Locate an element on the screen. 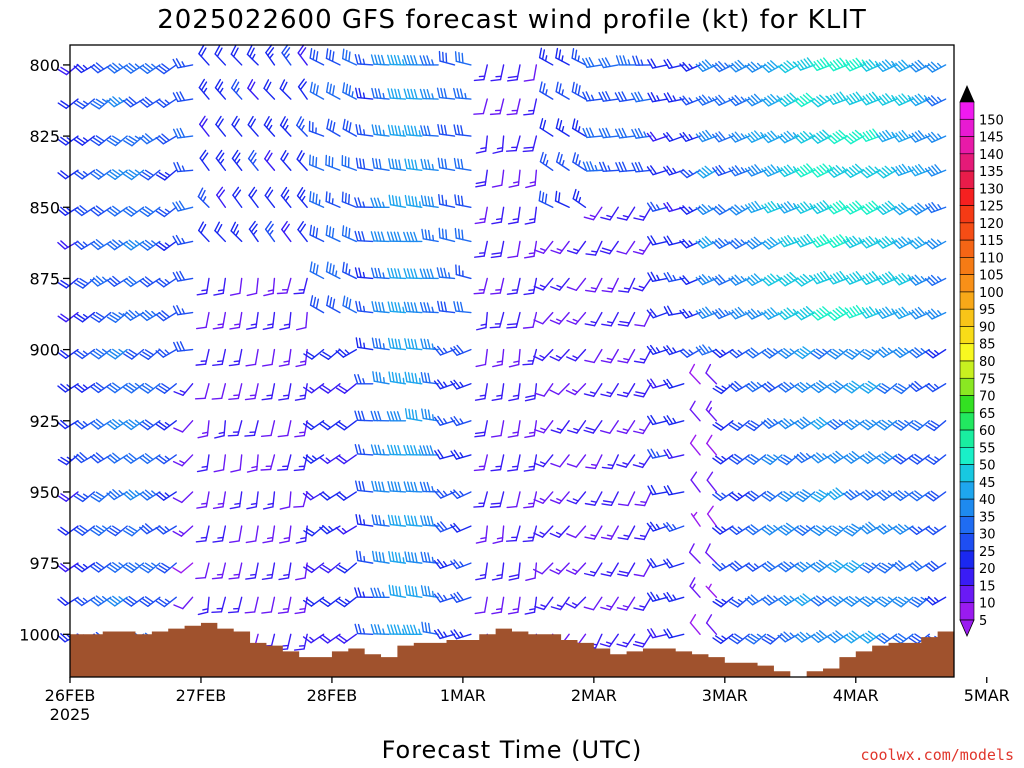 The width and height of the screenshot is (1024, 768). colorbar-bottom-arrow is located at coordinates (967, 628).